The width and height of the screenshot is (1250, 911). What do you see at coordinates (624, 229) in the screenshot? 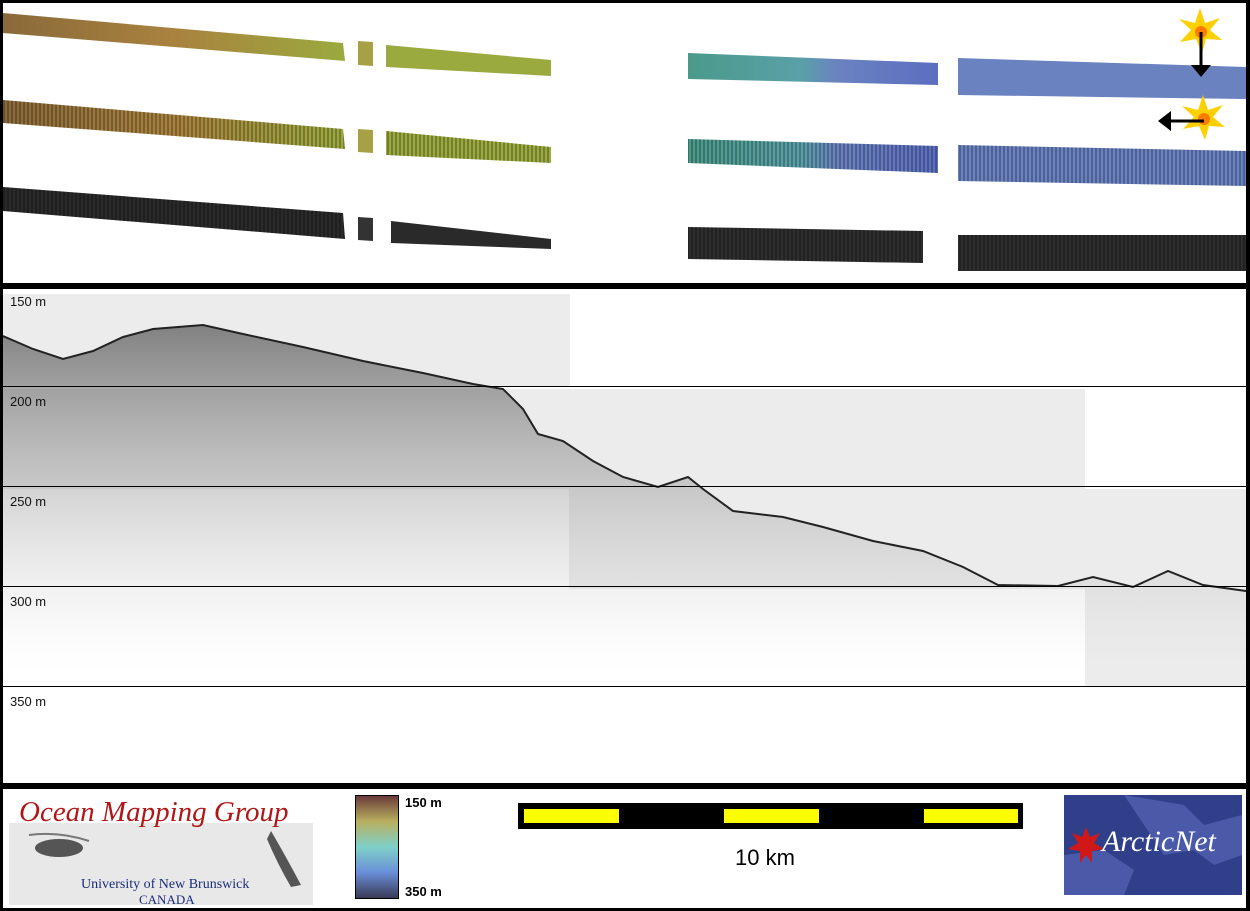
I see `swath-row-backscatter` at bounding box center [624, 229].